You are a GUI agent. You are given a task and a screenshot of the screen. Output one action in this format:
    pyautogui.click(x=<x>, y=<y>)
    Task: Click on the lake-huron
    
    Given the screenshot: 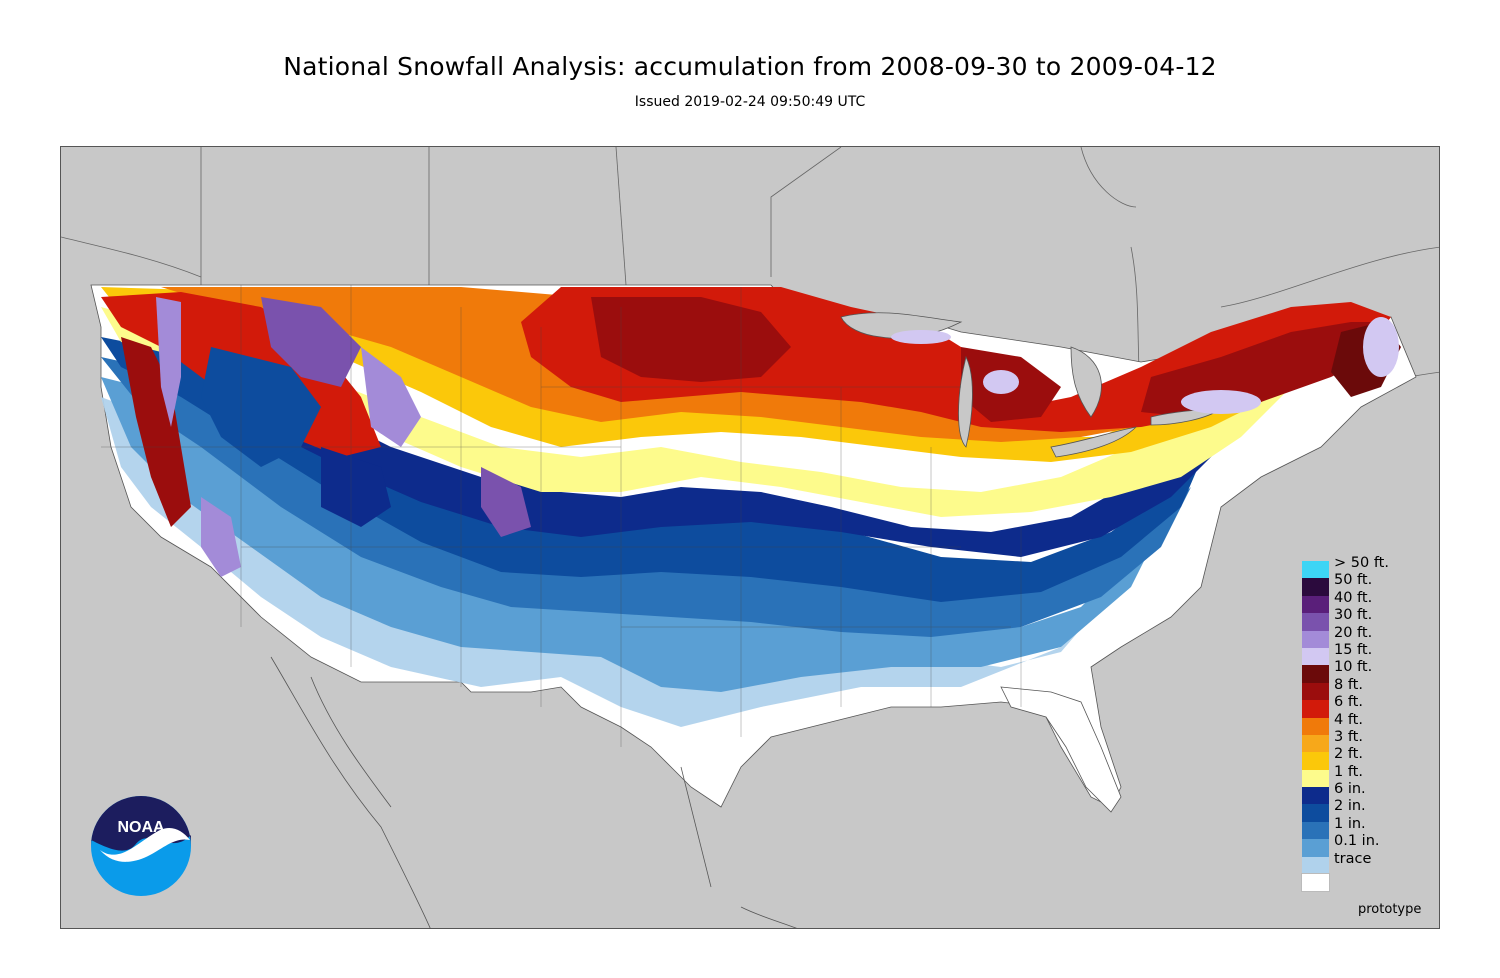 What is the action you would take?
    pyautogui.click(x=1086, y=382)
    